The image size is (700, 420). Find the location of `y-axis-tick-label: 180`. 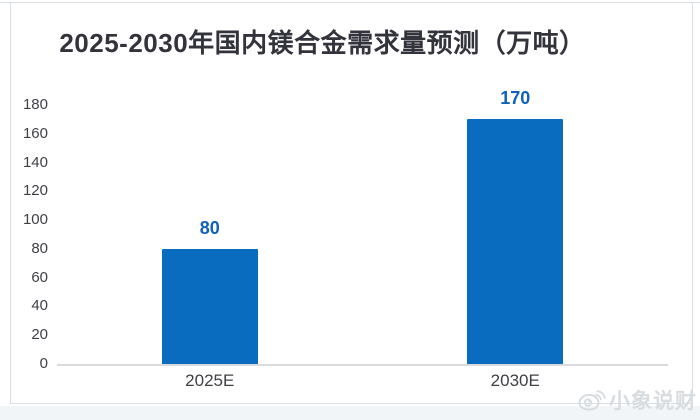

y-axis-tick-label: 180 is located at coordinates (35, 104).